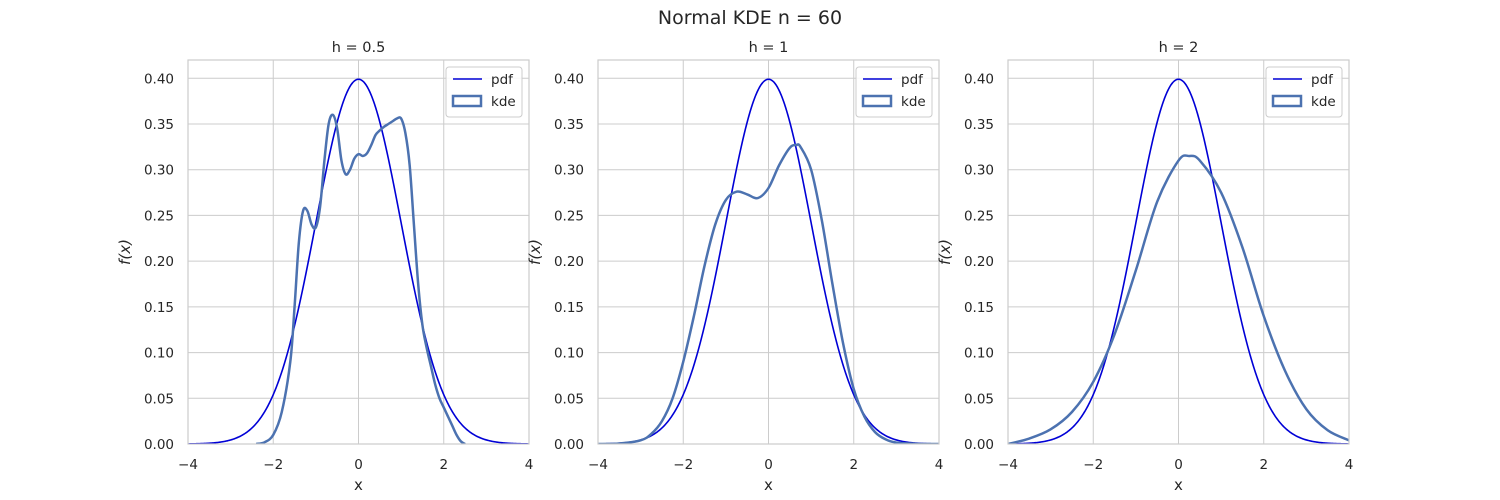  What do you see at coordinates (1179, 48) in the screenshot?
I see `subplot-title: h = 2` at bounding box center [1179, 48].